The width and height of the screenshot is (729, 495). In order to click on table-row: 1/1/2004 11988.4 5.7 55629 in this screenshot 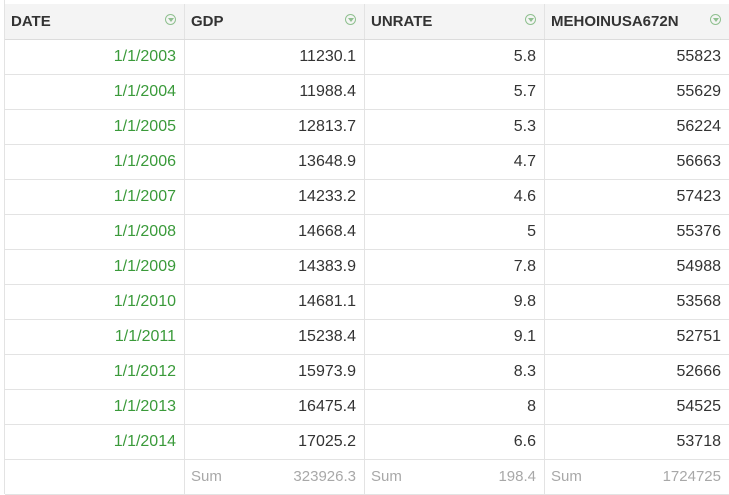, I will do `click(367, 92)`.